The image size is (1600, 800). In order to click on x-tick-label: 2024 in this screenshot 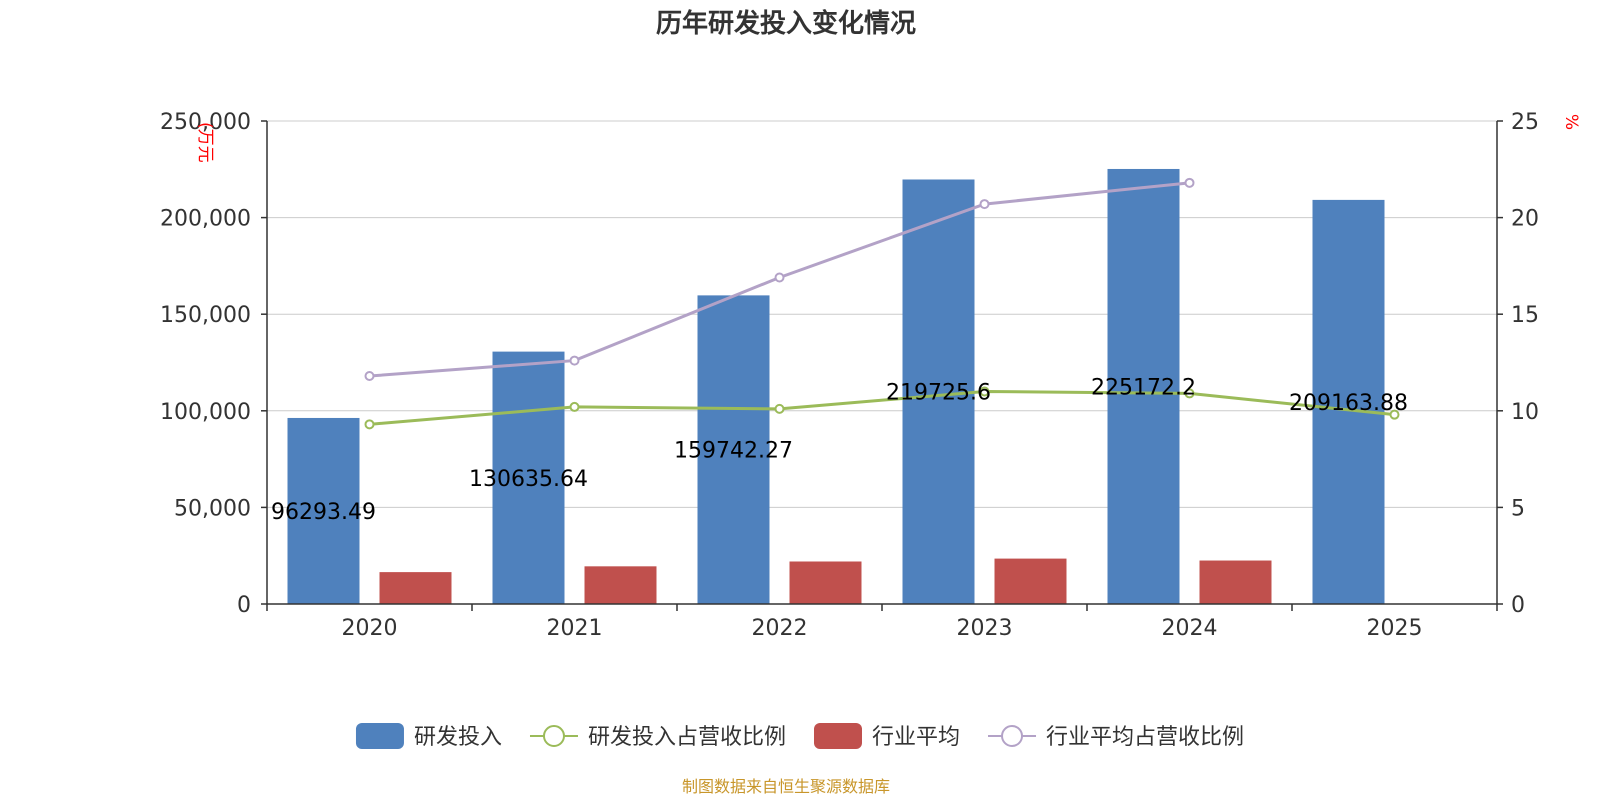, I will do `click(1190, 628)`.